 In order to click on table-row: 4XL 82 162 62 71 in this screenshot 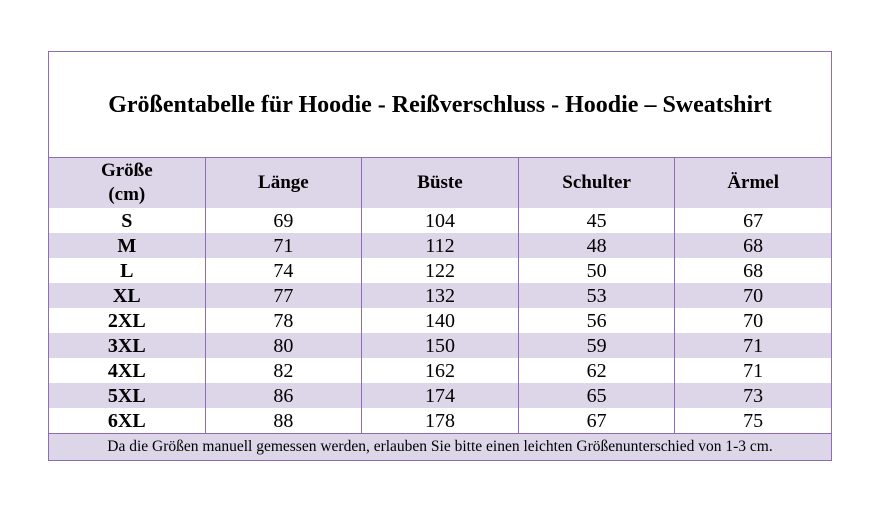, I will do `click(440, 370)`.